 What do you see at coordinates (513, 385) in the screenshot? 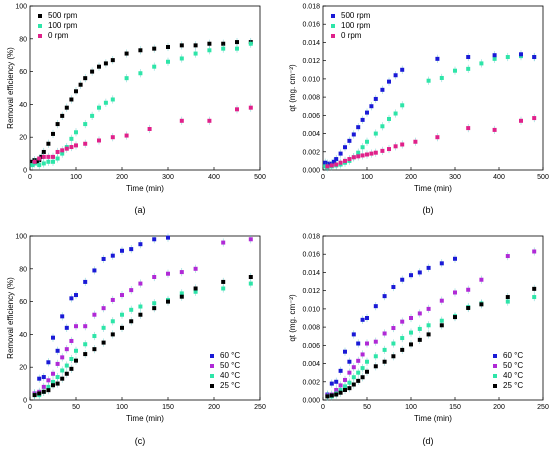
I see `legend-label: 25 °C` at bounding box center [513, 385].